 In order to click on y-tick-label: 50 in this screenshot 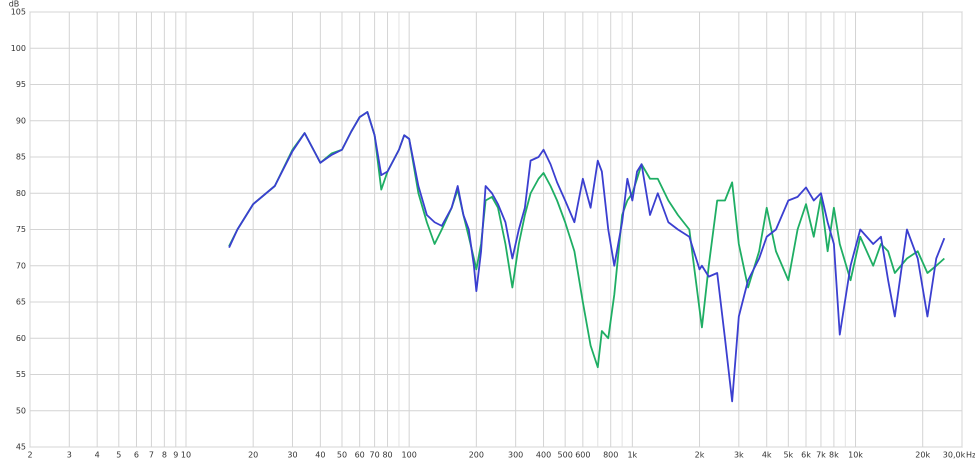, I will do `click(21, 410)`.